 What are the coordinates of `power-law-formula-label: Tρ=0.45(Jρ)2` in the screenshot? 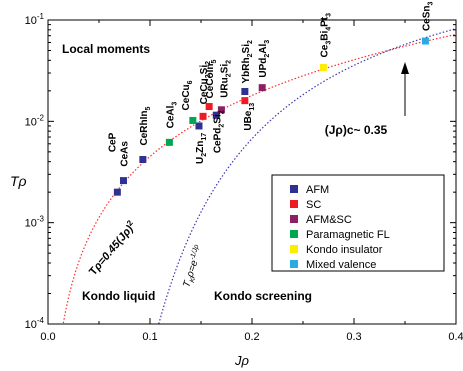 It's located at (112, 248).